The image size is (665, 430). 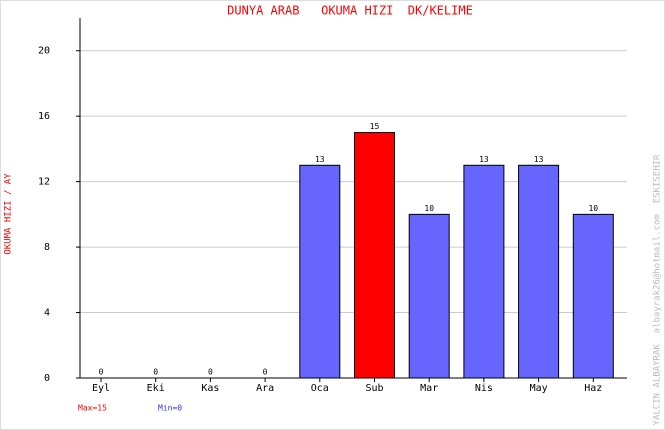 What do you see at coordinates (92, 408) in the screenshot?
I see `max-label: Max=15` at bounding box center [92, 408].